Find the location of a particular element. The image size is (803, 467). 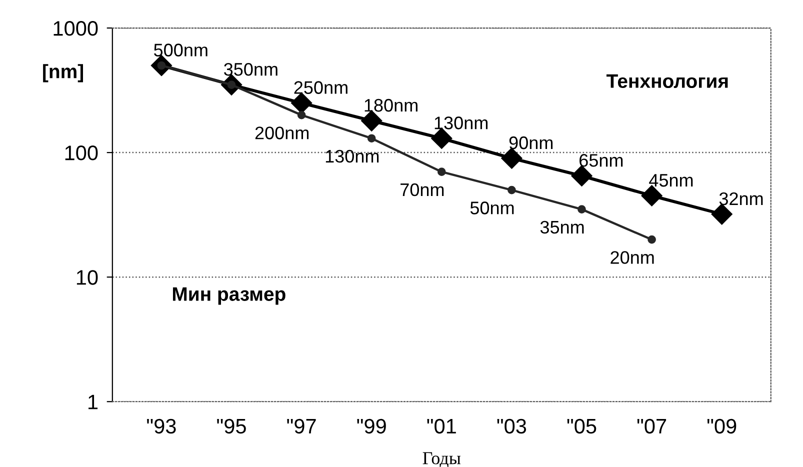

data-label: 70nm is located at coordinates (422, 189).